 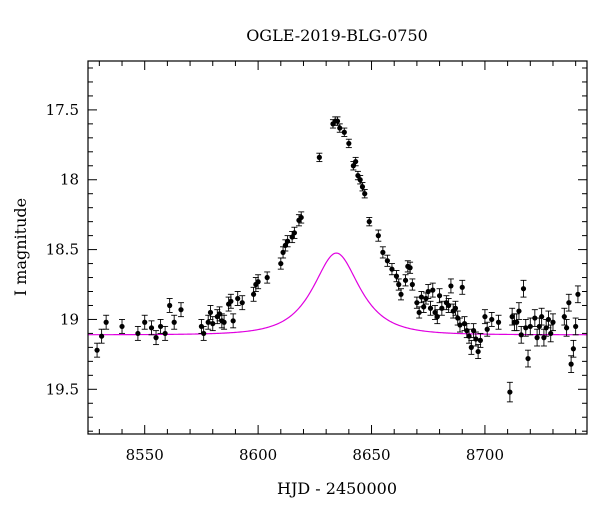 I want to click on model-curve, so click(x=337, y=294).